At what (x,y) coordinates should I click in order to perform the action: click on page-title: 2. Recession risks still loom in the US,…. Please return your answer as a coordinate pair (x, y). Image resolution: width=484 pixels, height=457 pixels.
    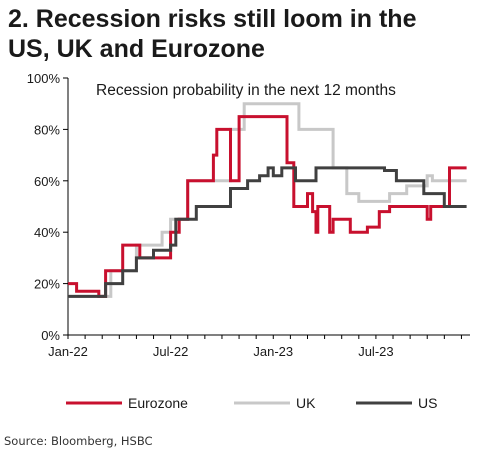
    Looking at the image, I should click on (243, 34).